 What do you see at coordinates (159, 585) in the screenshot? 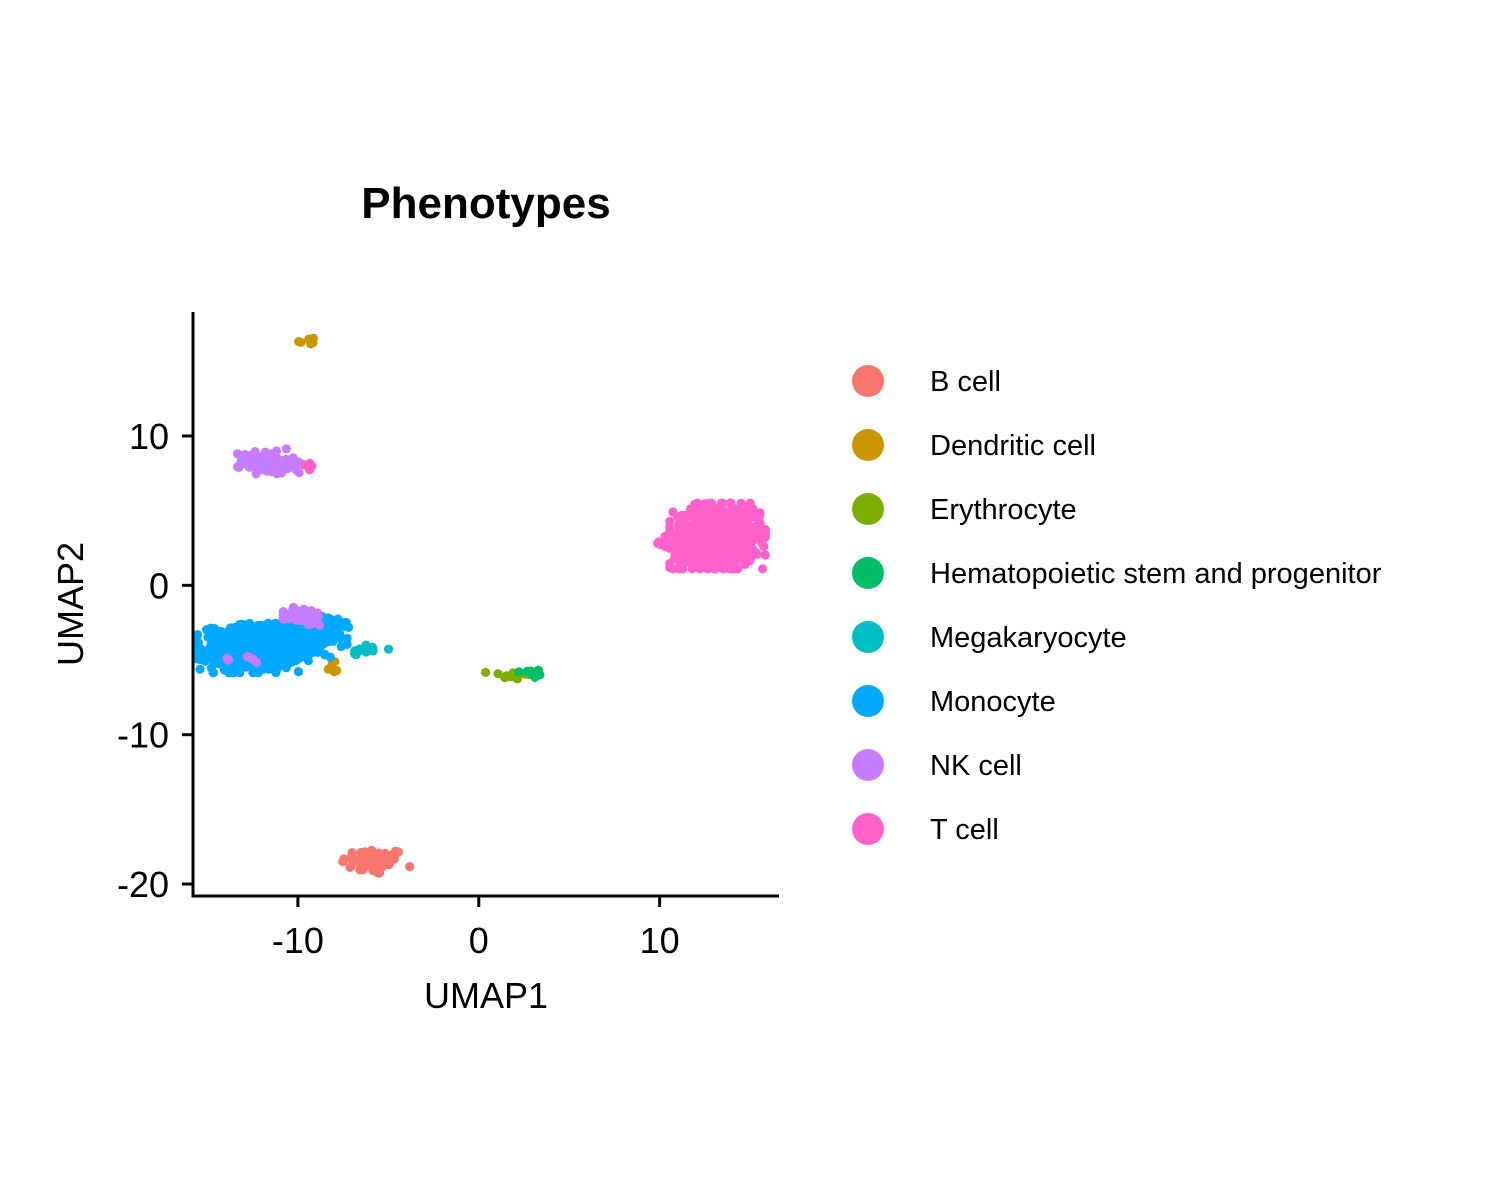
I see `y-tick-label: 0` at bounding box center [159, 585].